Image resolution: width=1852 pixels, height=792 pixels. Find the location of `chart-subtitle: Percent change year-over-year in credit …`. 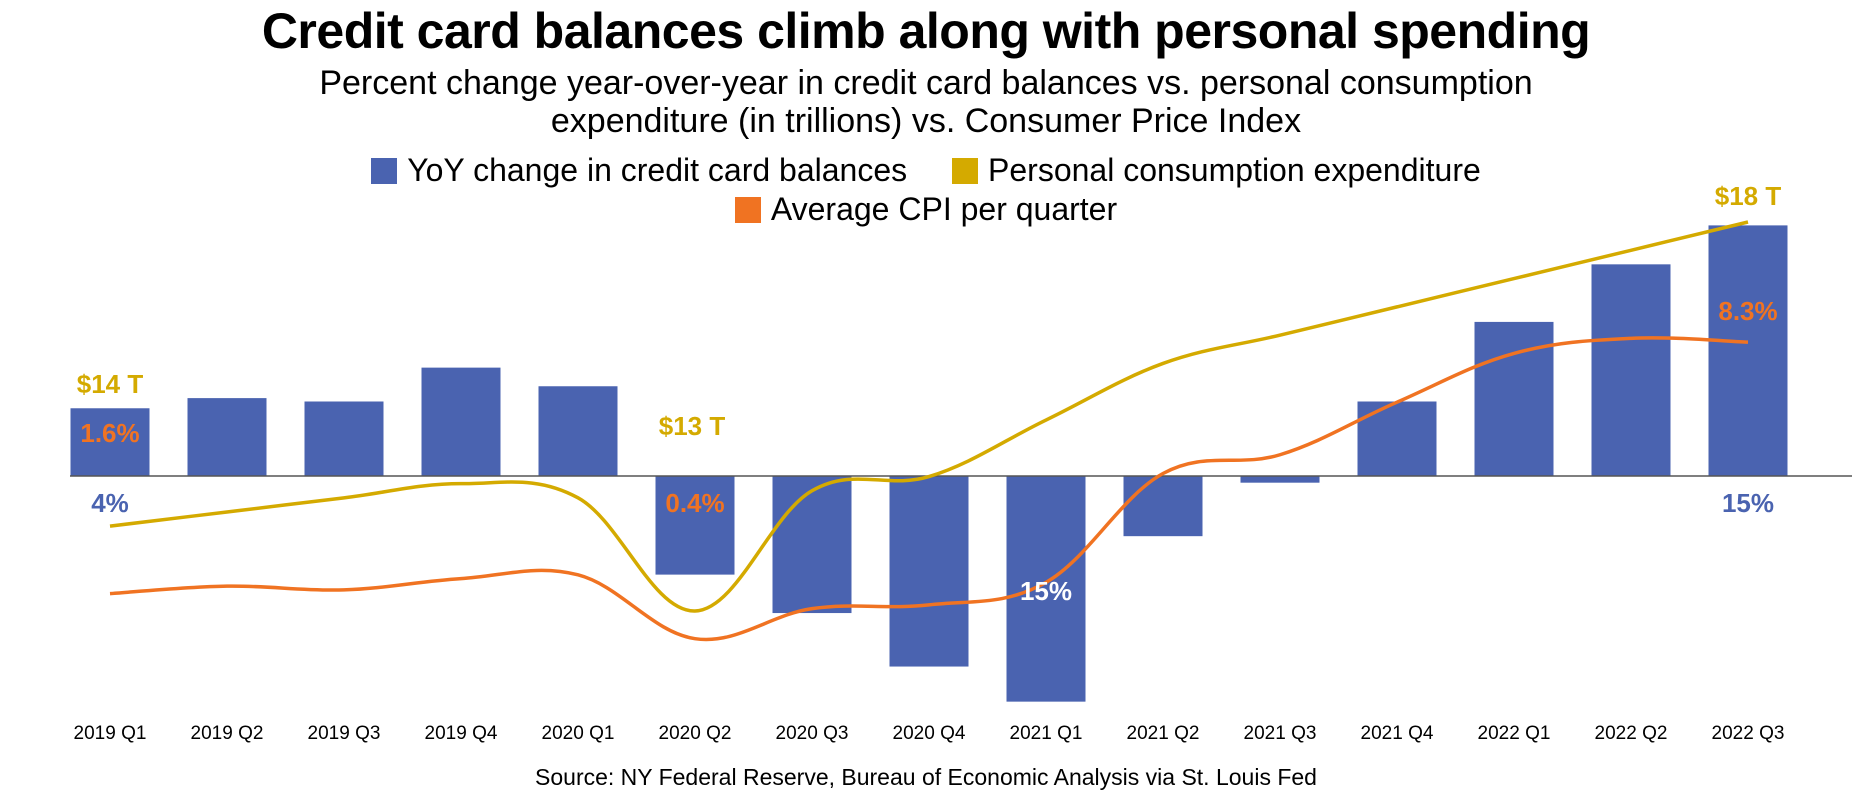

chart-subtitle: Percent change year-over-year in credit … is located at coordinates (926, 102).